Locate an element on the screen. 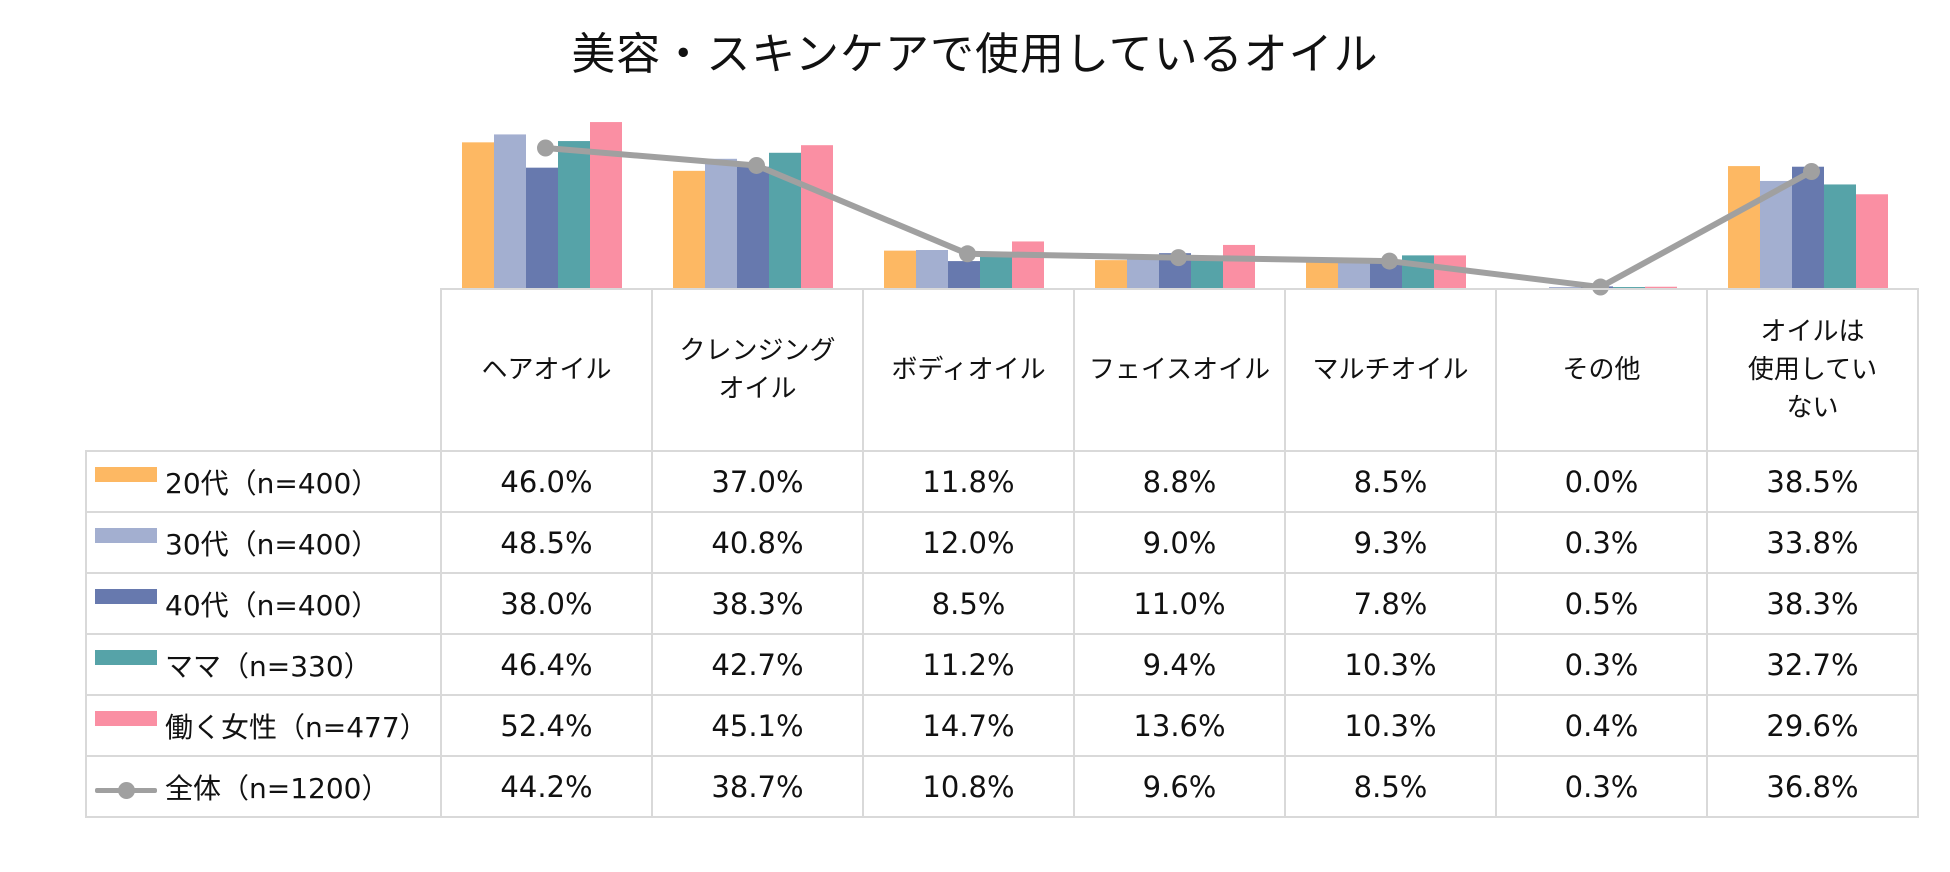  value-cell: 0.0% is located at coordinates (1601, 481).